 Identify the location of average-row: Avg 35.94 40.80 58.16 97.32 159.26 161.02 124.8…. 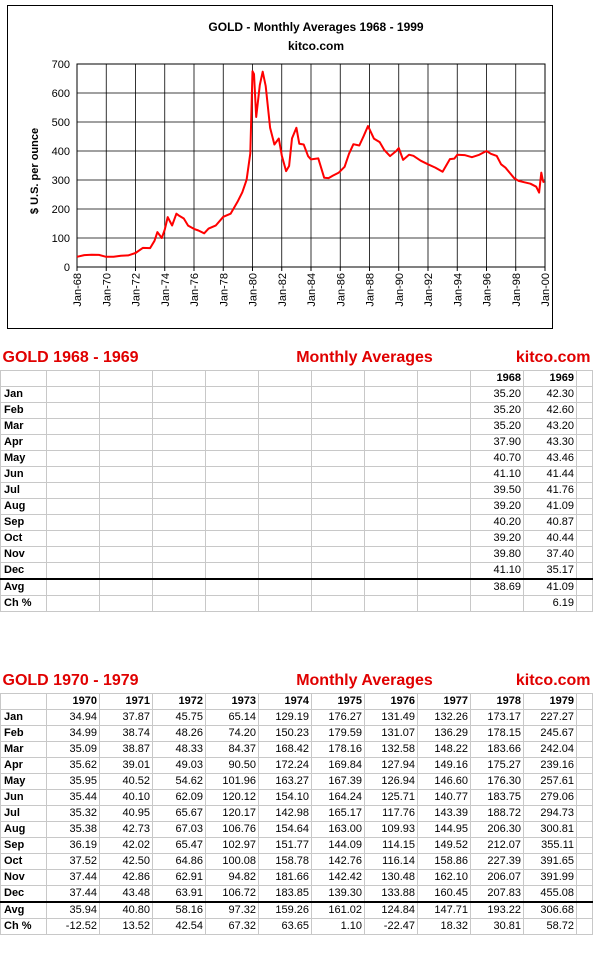
(296, 910).